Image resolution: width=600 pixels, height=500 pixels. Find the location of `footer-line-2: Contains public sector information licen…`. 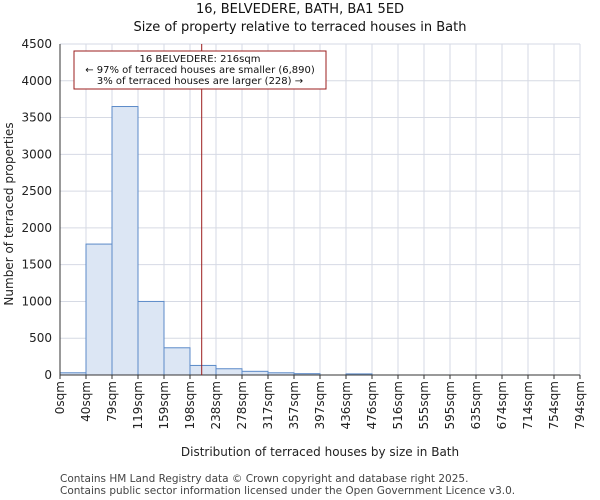

footer-line-2: Contains public sector information licen… is located at coordinates (288, 491).